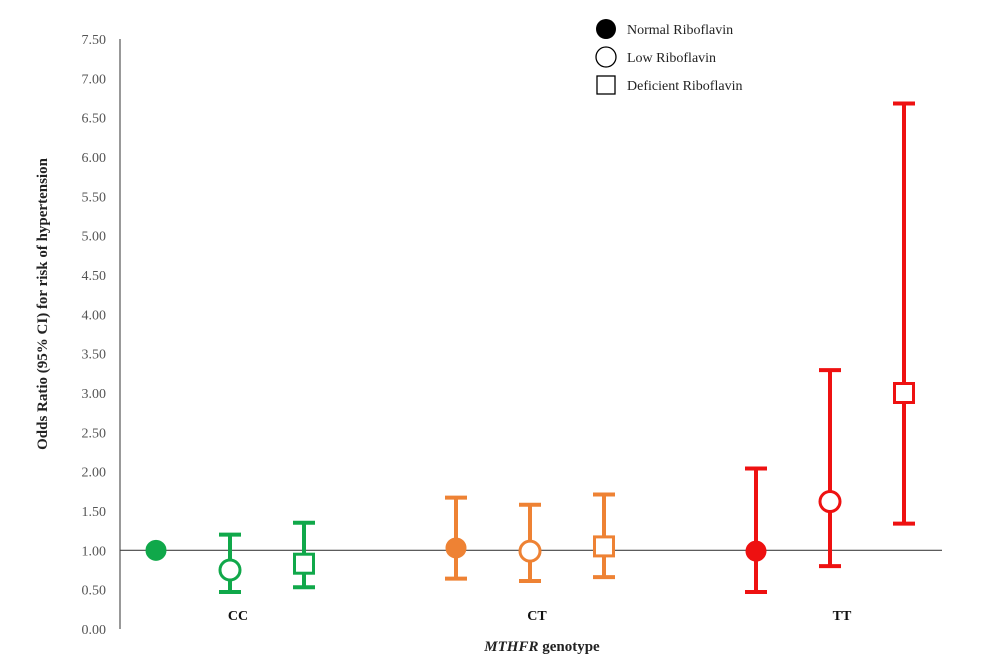 This screenshot has height=666, width=991. I want to click on y-tick-label: 4.00, so click(94, 315).